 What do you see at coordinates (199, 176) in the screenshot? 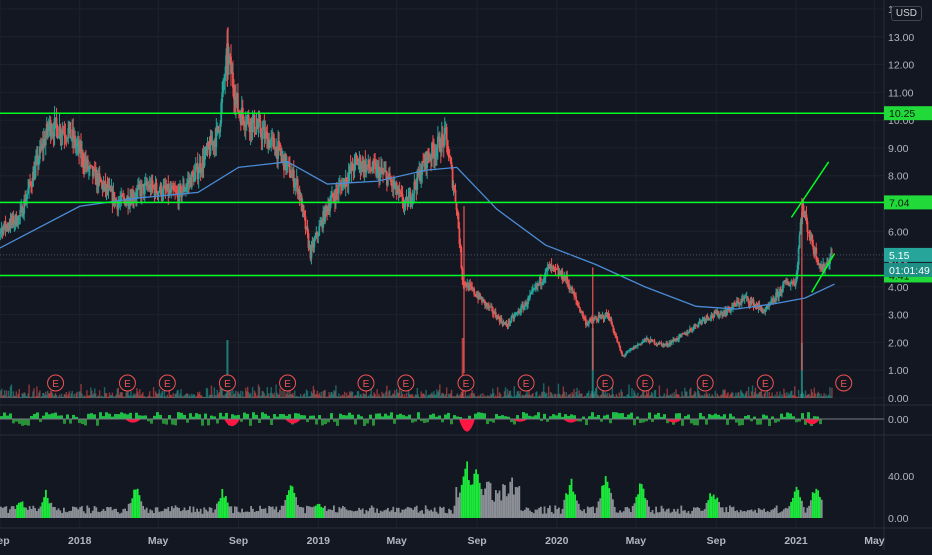
I see `candle-body` at bounding box center [199, 176].